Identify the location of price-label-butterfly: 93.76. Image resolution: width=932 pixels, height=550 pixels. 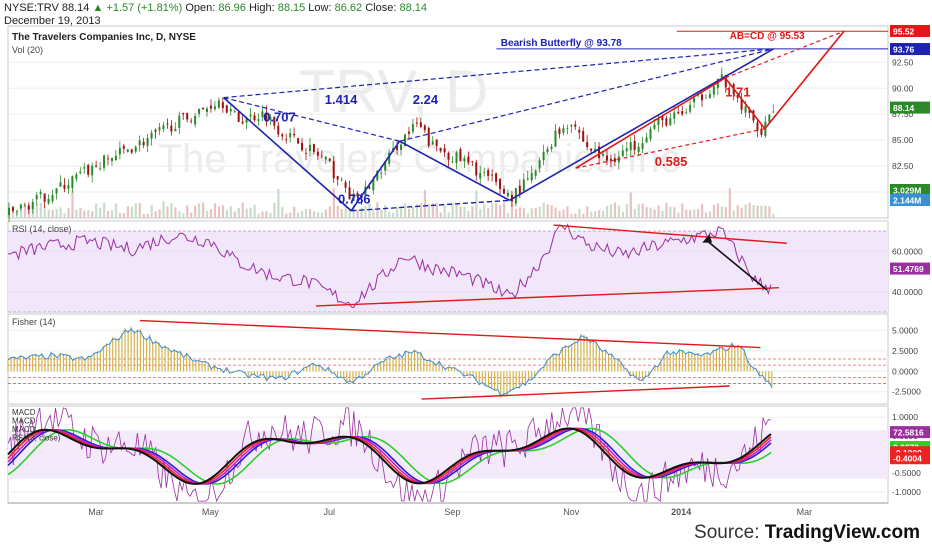
(904, 50).